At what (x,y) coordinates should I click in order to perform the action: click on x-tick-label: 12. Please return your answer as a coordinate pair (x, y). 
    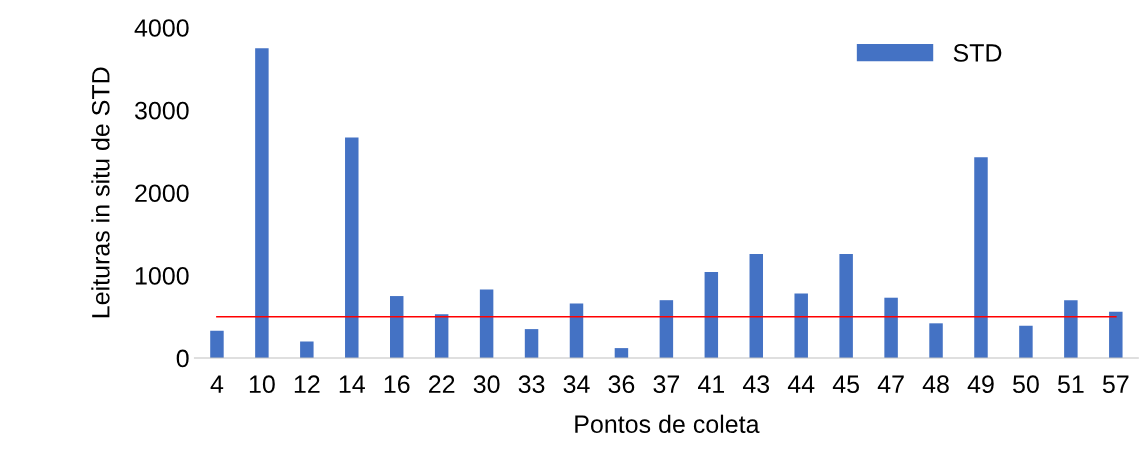
    Looking at the image, I should click on (307, 384).